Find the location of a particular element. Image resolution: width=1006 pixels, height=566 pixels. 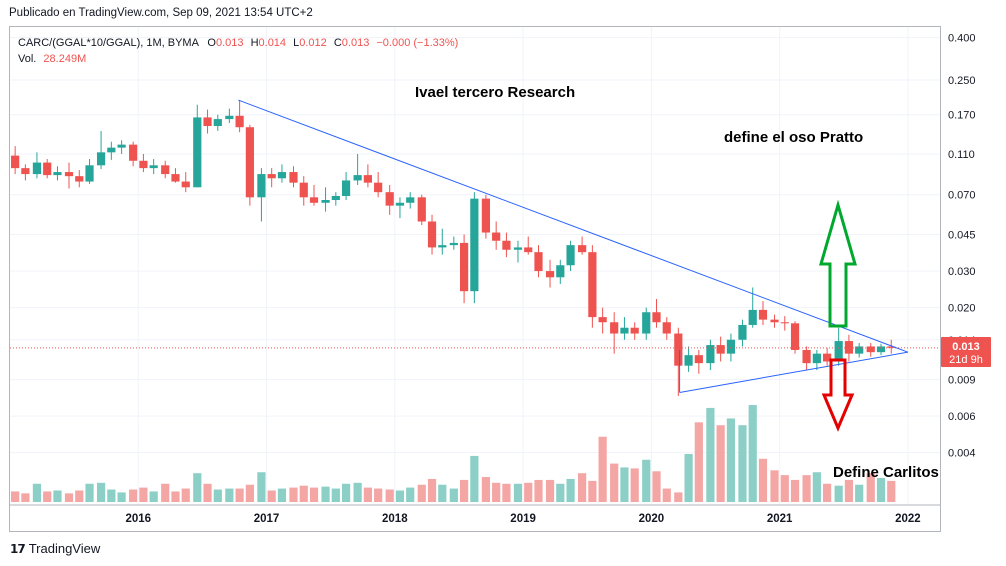

annotation-title: Ivael tercero Research is located at coordinates (495, 92).